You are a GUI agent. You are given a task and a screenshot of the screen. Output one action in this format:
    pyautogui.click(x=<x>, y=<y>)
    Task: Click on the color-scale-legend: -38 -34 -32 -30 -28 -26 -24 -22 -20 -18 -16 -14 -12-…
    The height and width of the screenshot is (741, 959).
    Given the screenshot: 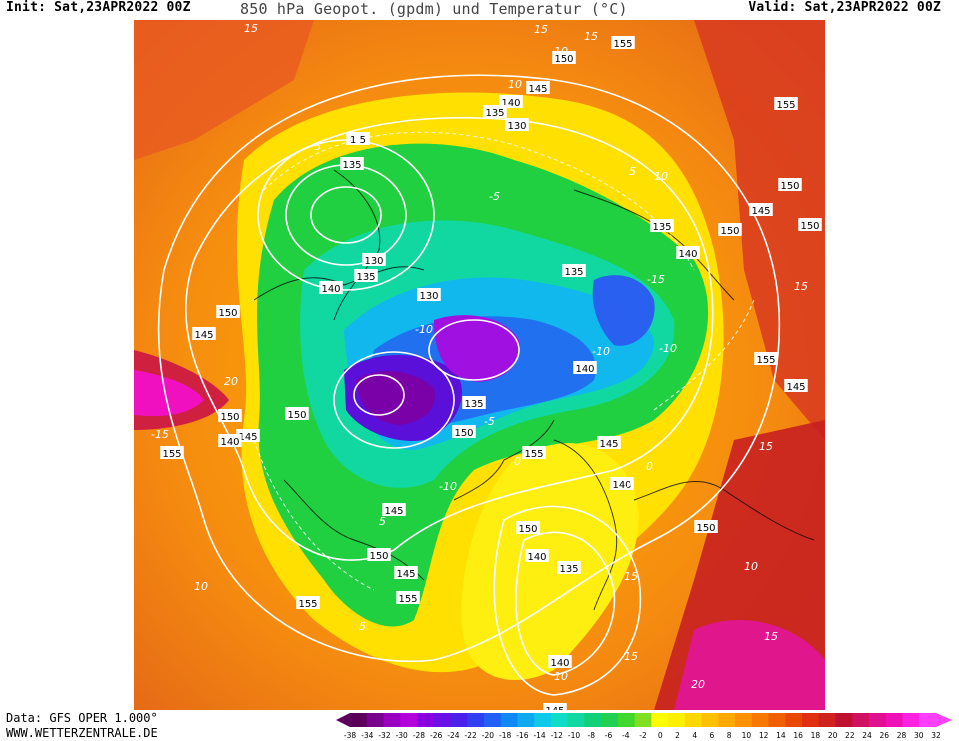 What is the action you would take?
    pyautogui.click(x=644, y=726)
    